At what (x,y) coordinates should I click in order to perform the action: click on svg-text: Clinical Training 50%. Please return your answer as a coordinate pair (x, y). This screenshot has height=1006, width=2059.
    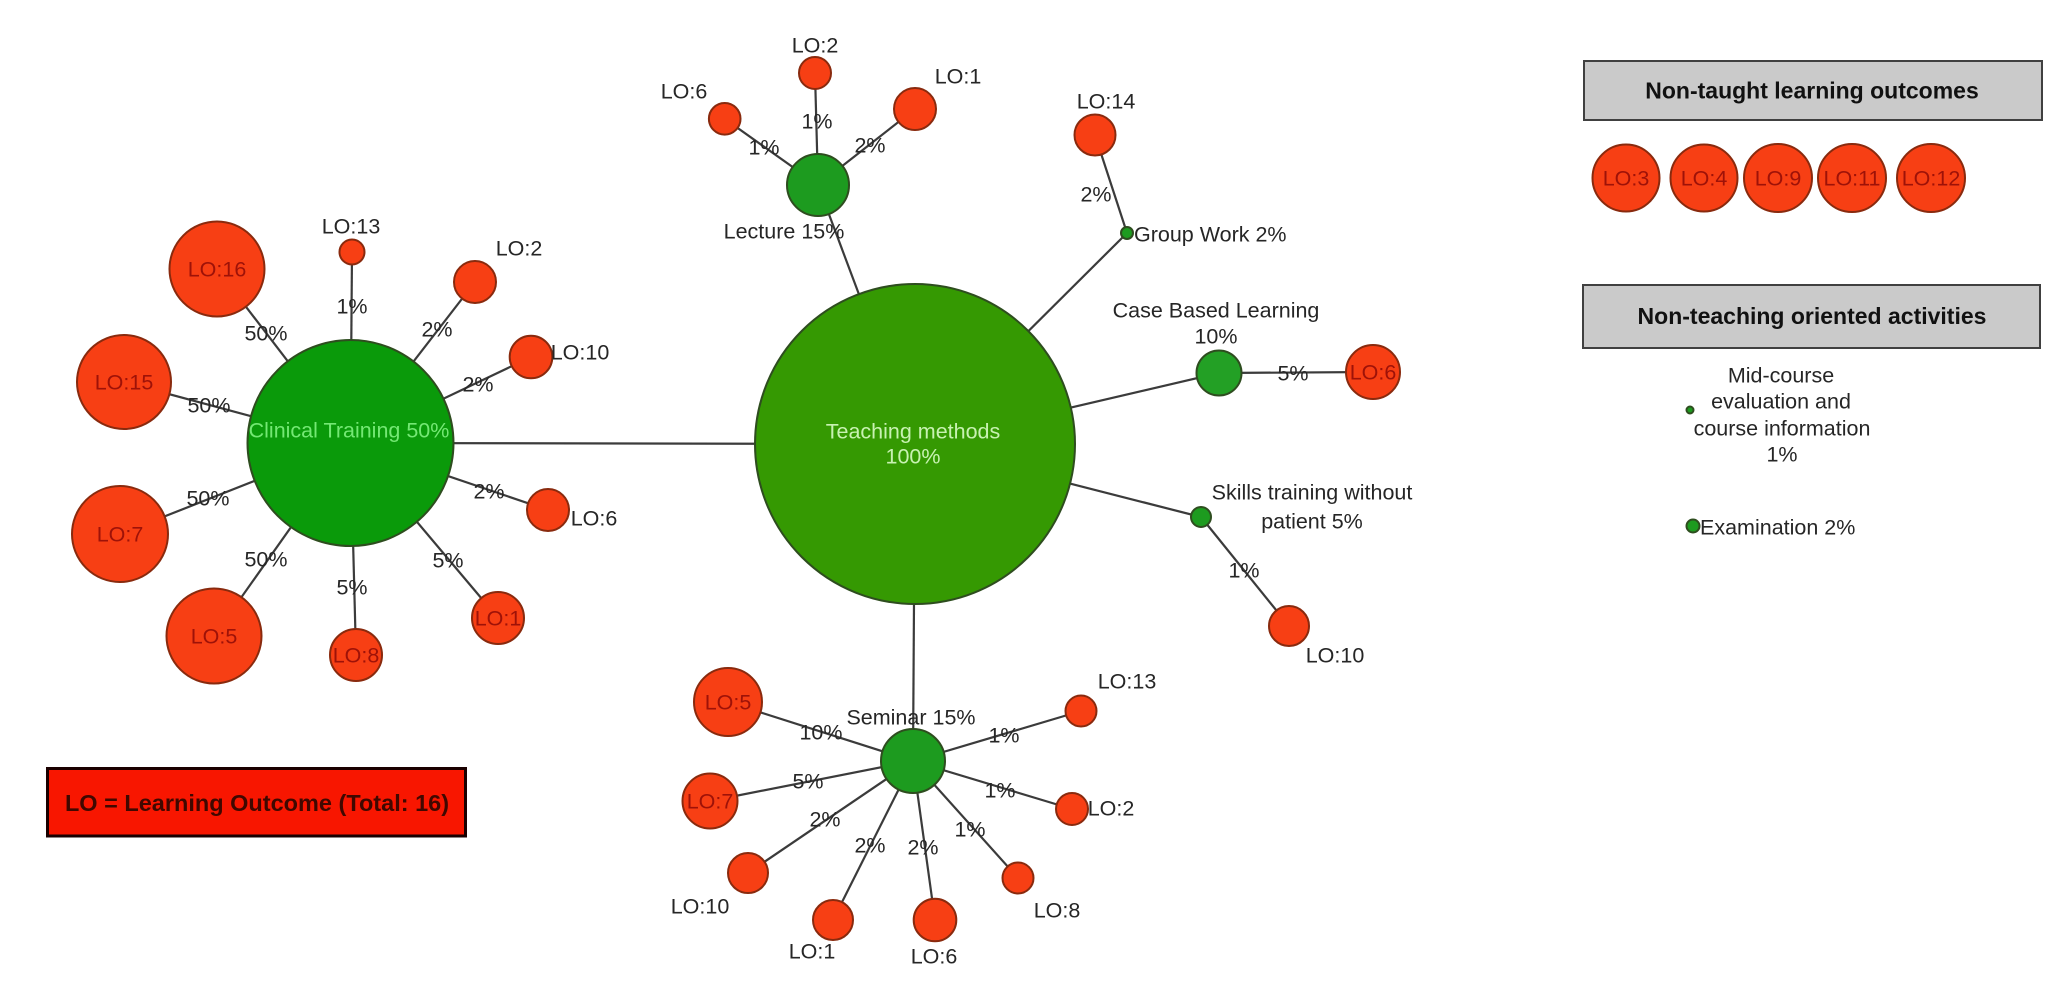
    Looking at the image, I should click on (349, 431).